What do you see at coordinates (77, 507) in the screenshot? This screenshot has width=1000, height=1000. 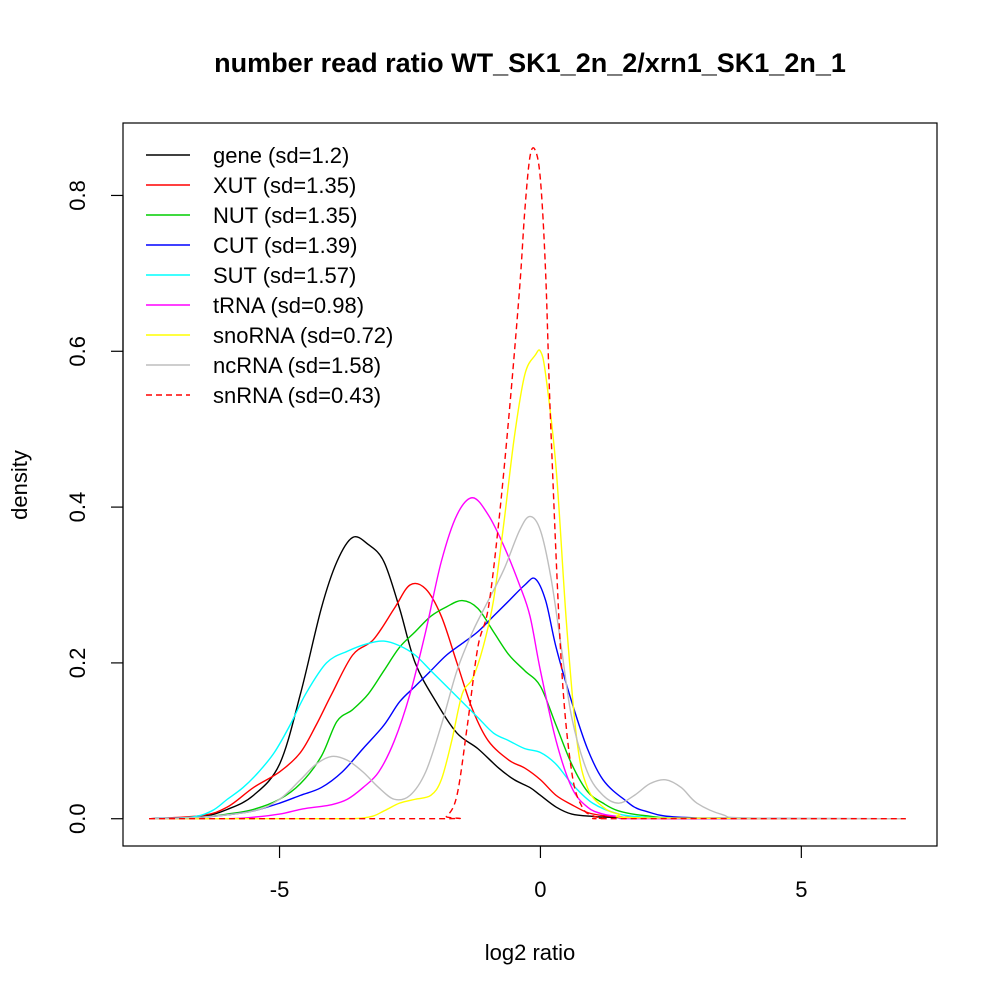 I see `y-tick-label: 0.4` at bounding box center [77, 507].